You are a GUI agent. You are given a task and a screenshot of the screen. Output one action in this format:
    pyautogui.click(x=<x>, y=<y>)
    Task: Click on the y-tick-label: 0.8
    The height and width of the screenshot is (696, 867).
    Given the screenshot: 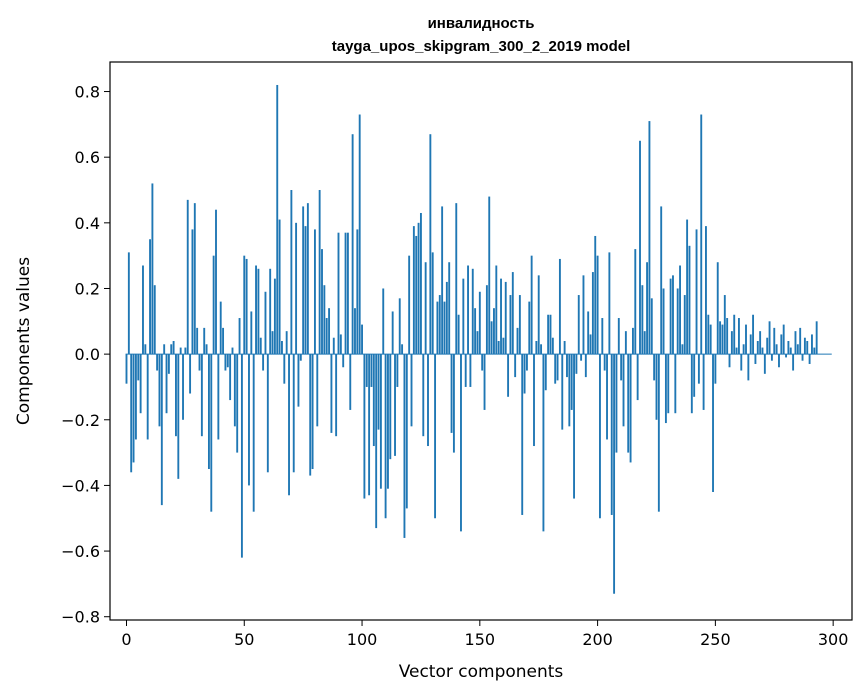 What is the action you would take?
    pyautogui.click(x=87, y=92)
    